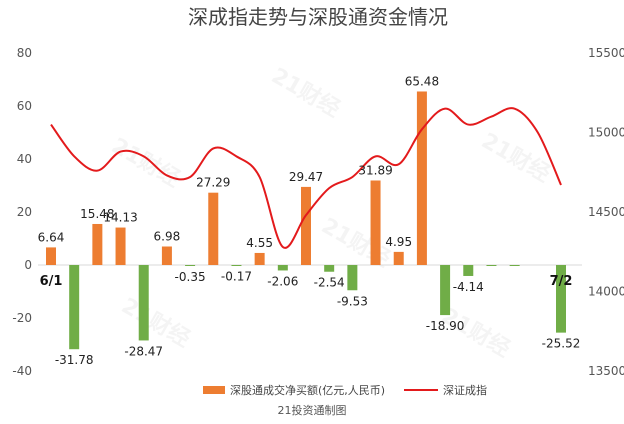  What do you see at coordinates (422, 81) in the screenshot?
I see `bar-data-label: 65.48` at bounding box center [422, 81].